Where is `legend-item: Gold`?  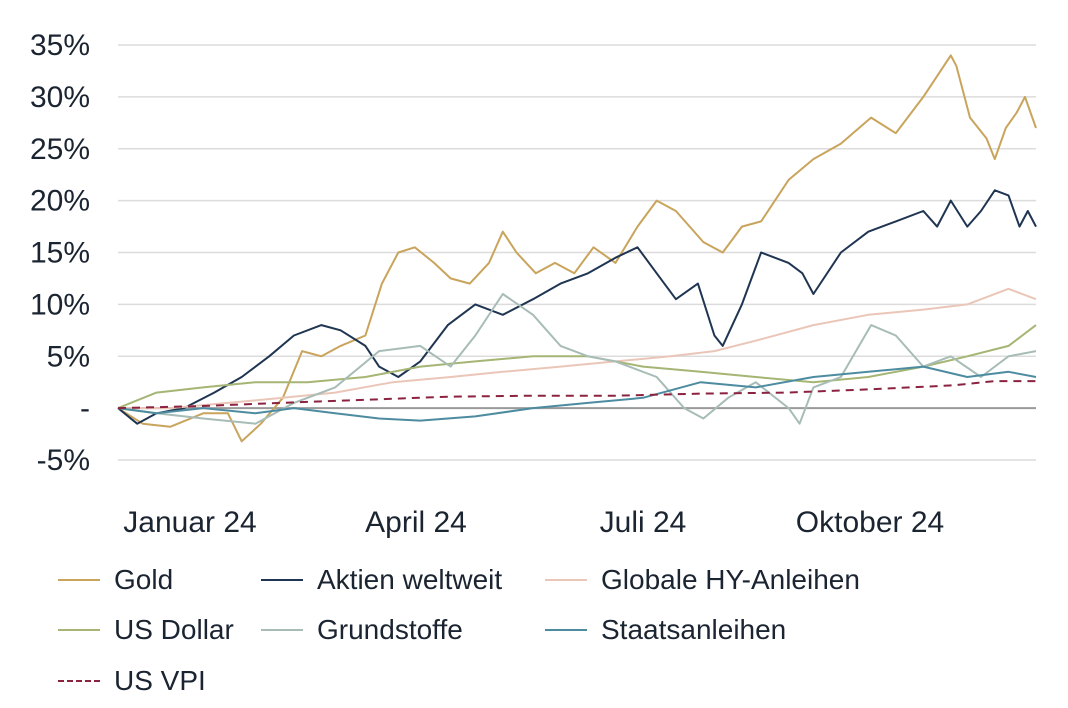
legend-item: Gold is located at coordinates (115, 580).